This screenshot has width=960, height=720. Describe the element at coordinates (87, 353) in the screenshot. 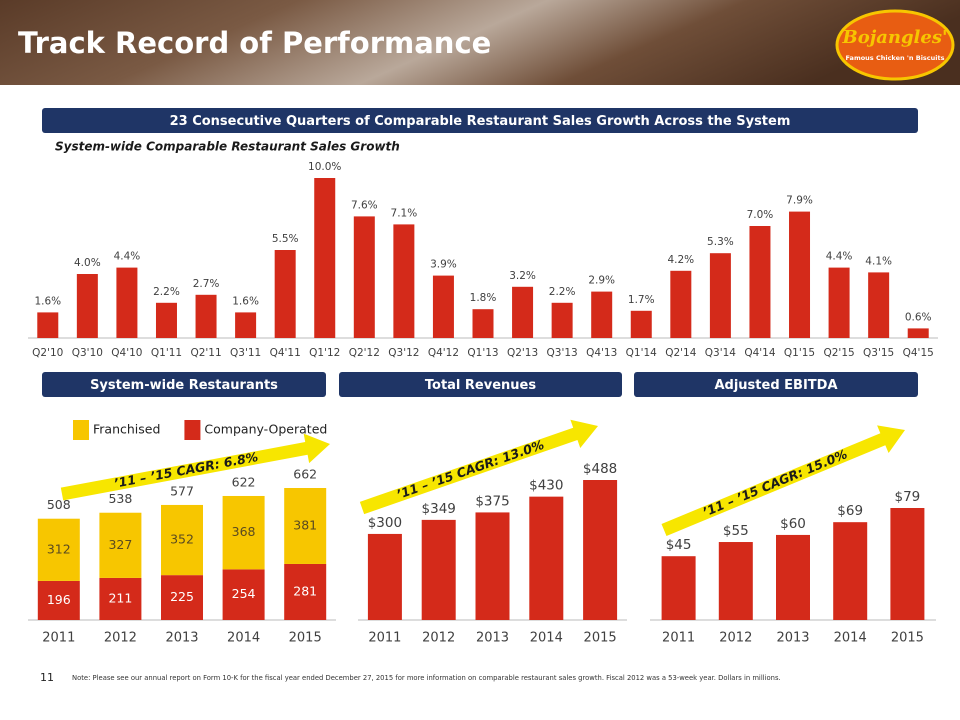

I see `x-tick-label: Q3'10` at that location.